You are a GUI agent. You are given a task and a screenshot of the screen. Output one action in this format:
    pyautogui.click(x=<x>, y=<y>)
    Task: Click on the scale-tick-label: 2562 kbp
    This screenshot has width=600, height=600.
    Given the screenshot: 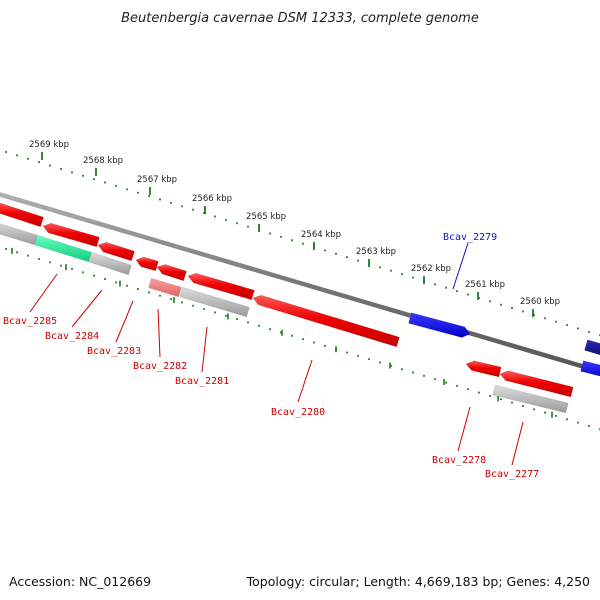 What is the action you would take?
    pyautogui.click(x=431, y=269)
    